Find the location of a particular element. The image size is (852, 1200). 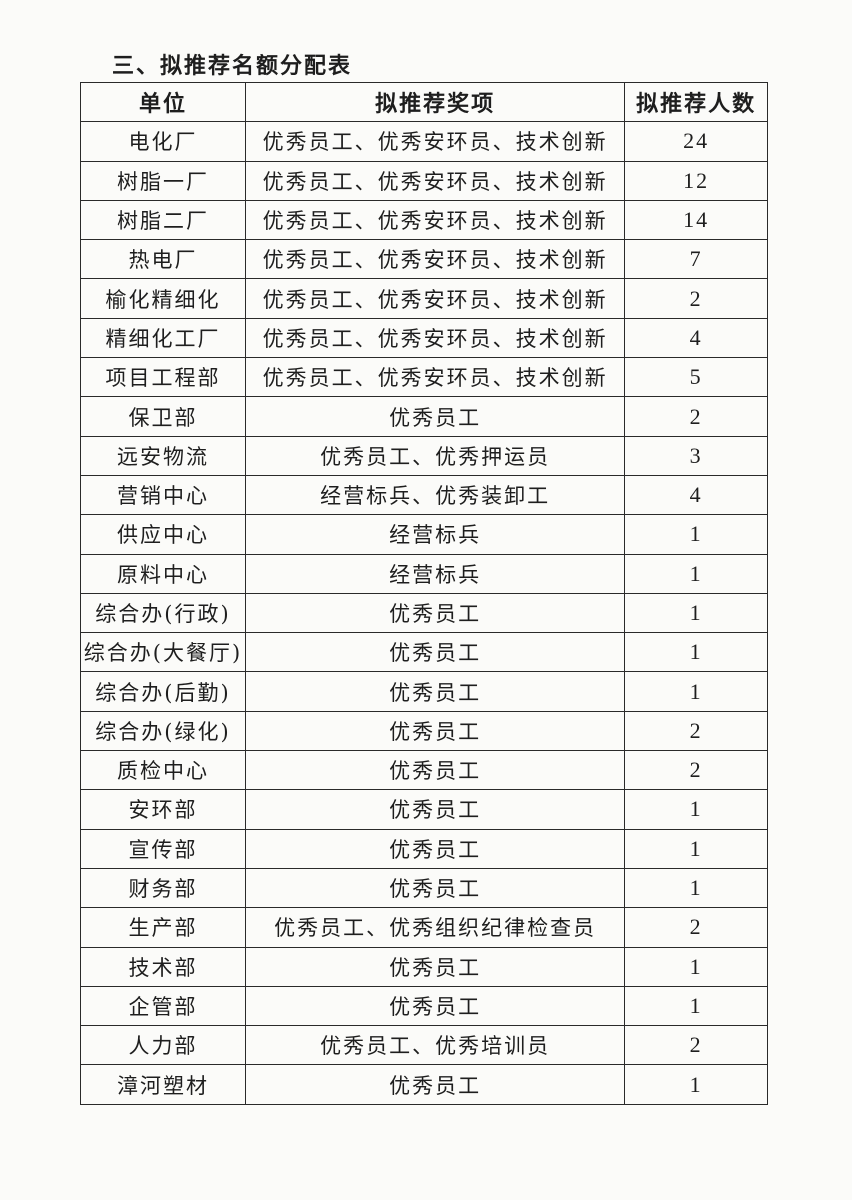

table-row: 项目工程部 优秀员工、优秀安环员、技术创新 5 is located at coordinates (424, 377).